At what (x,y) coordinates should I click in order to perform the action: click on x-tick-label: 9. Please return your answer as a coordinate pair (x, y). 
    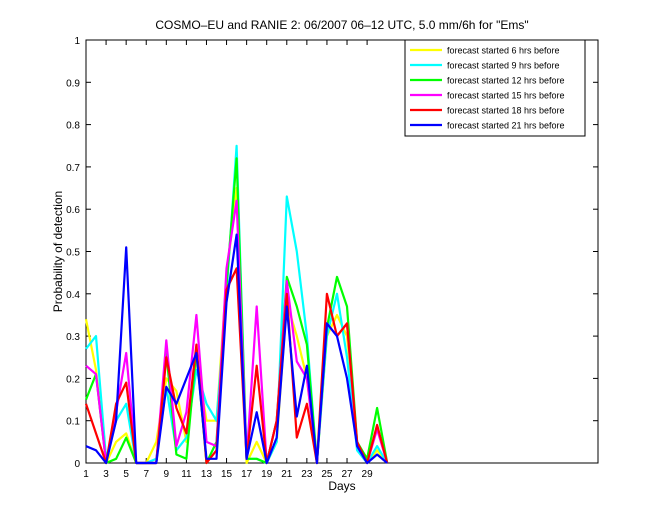
    Looking at the image, I should click on (167, 474).